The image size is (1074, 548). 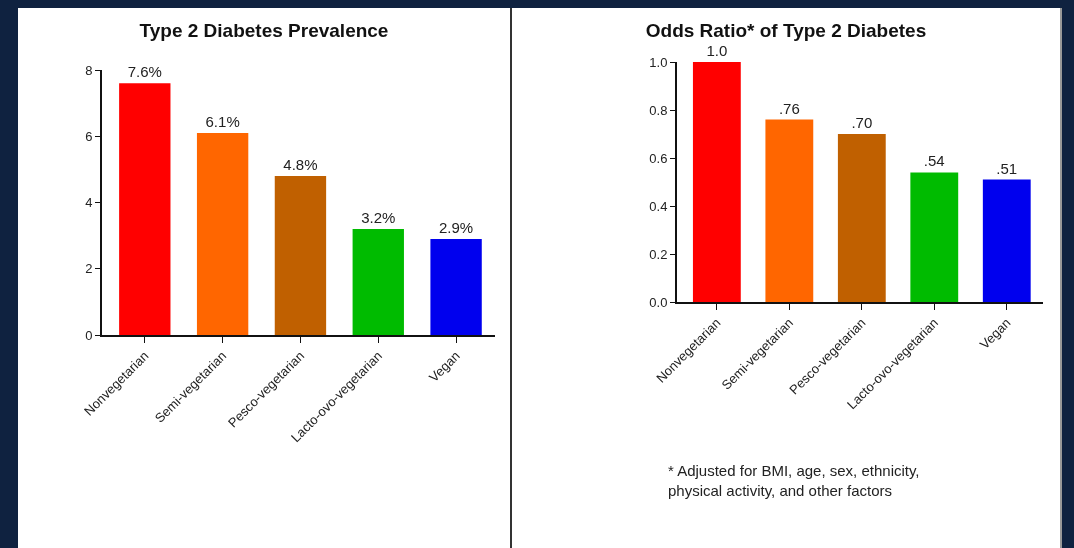 I want to click on y-tick-label: 4, so click(x=89, y=203).